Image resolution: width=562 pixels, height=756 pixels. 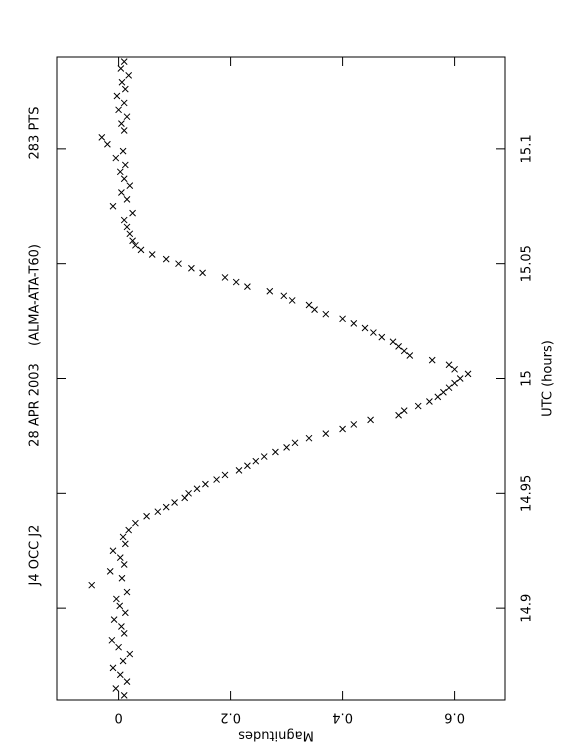 I want to click on chart-title: 283 PTS, so click(x=35, y=133).